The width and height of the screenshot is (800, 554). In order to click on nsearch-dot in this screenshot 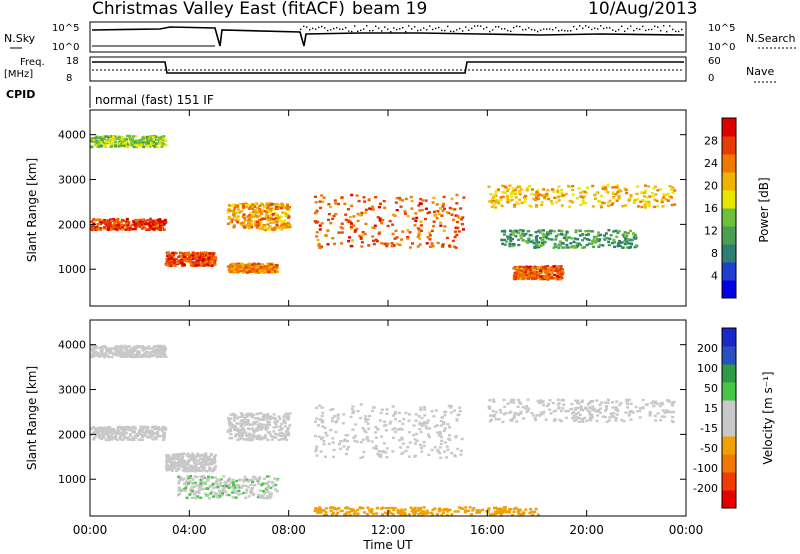, I will do `click(445, 30)`.